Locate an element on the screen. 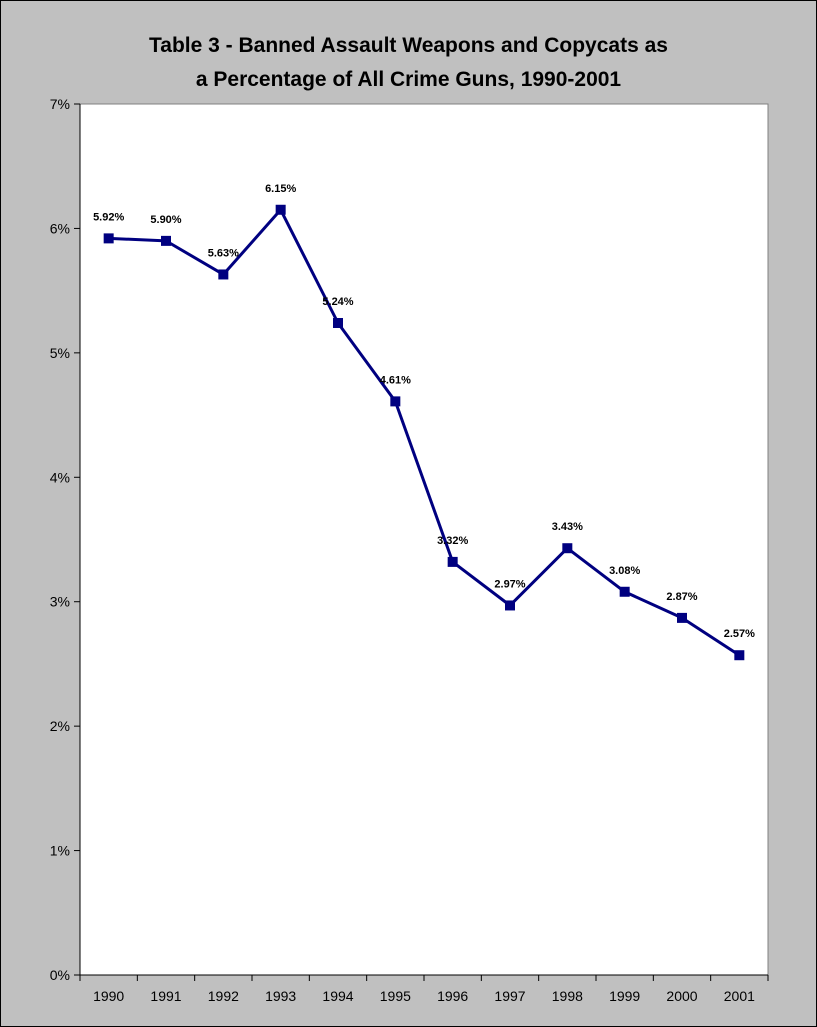 Image resolution: width=817 pixels, height=1027 pixels. y-tick-label: 2% is located at coordinates (60, 726).